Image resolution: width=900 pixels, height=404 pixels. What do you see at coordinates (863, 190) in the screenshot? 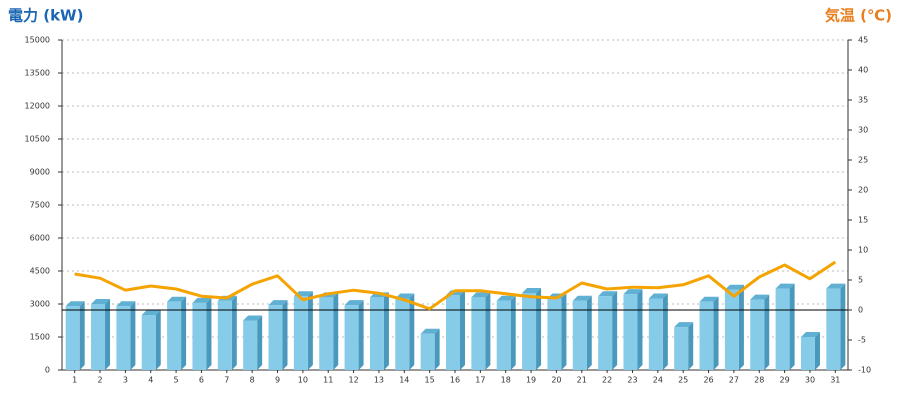
I see `y2-tick-label: 20` at bounding box center [863, 190].